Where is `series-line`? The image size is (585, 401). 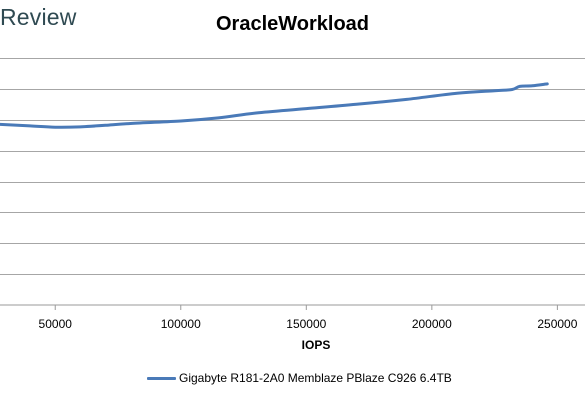 series-line is located at coordinates (274, 105).